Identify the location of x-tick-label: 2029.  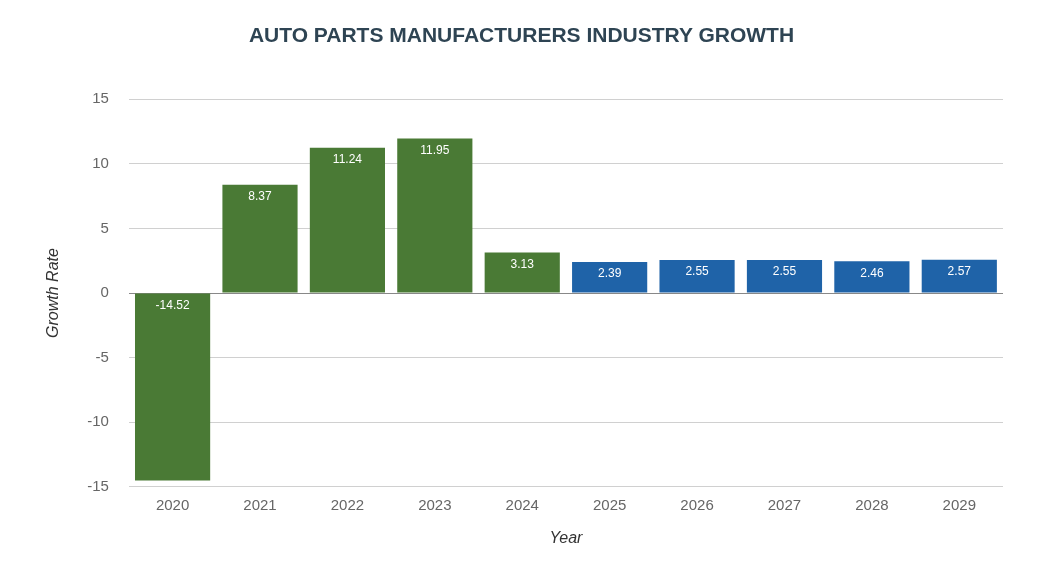
(959, 504).